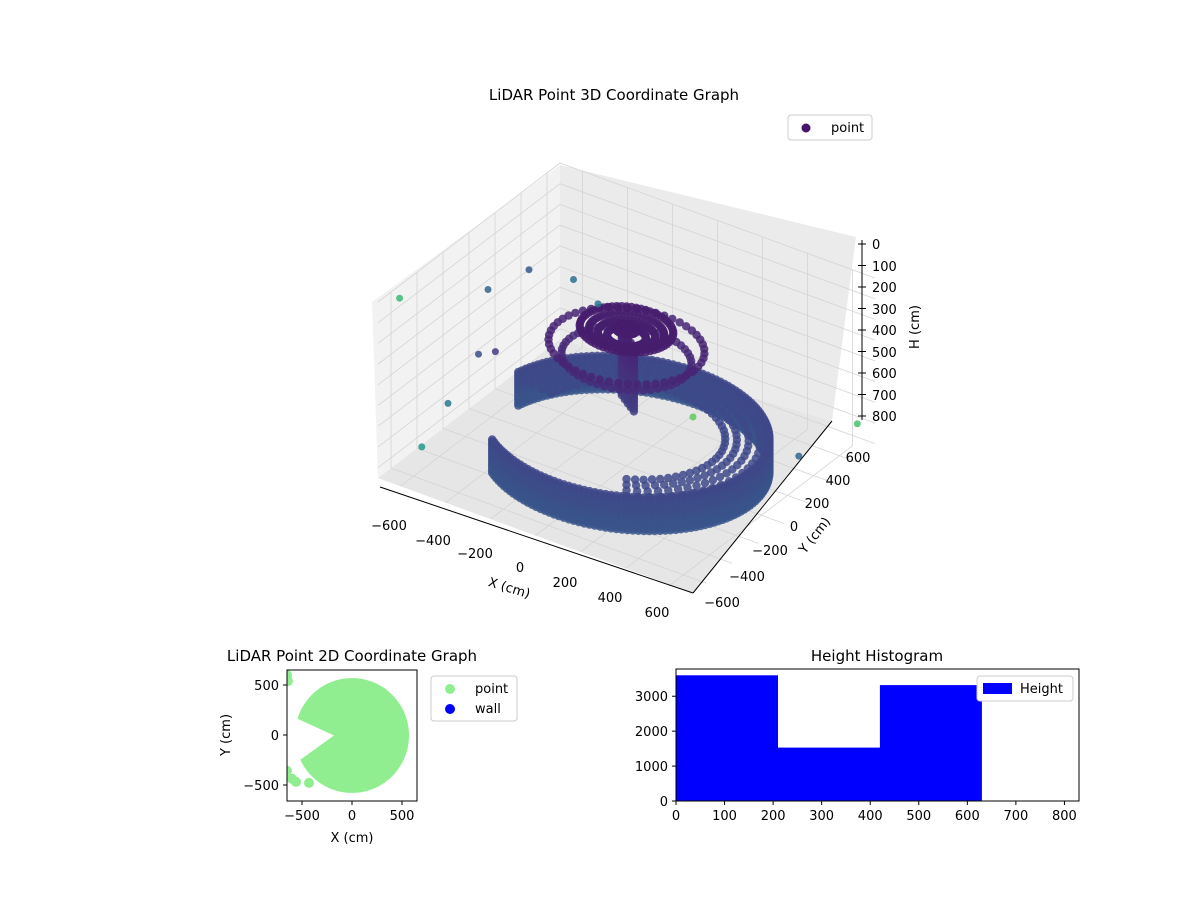 This screenshot has height=900, width=1200. What do you see at coordinates (997, 688) in the screenshot?
I see `legend-histogram-marker` at bounding box center [997, 688].